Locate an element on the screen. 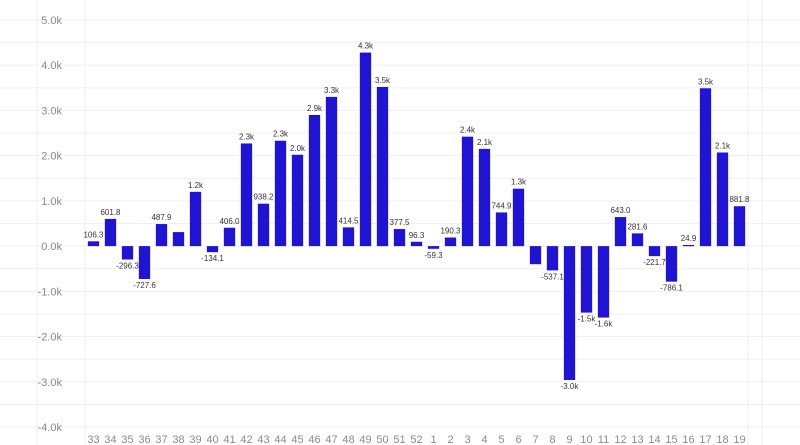  data-label: -1.6k is located at coordinates (604, 324).